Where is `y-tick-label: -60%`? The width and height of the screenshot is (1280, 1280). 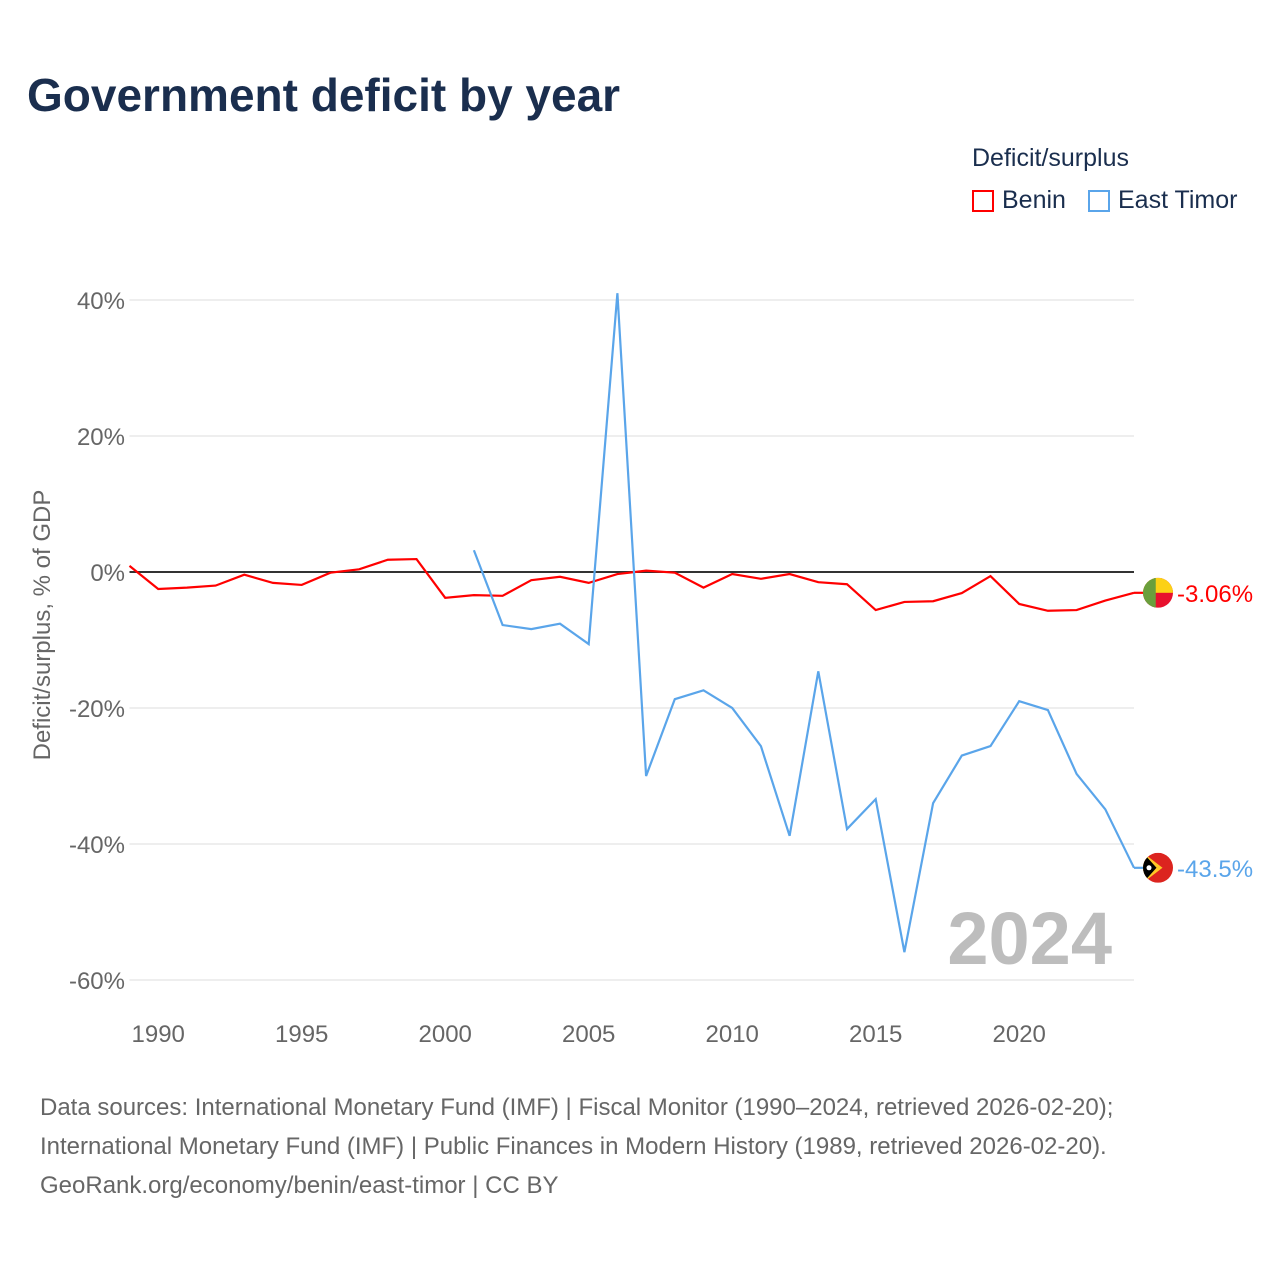
y-tick-label: -60% is located at coordinates (97, 981).